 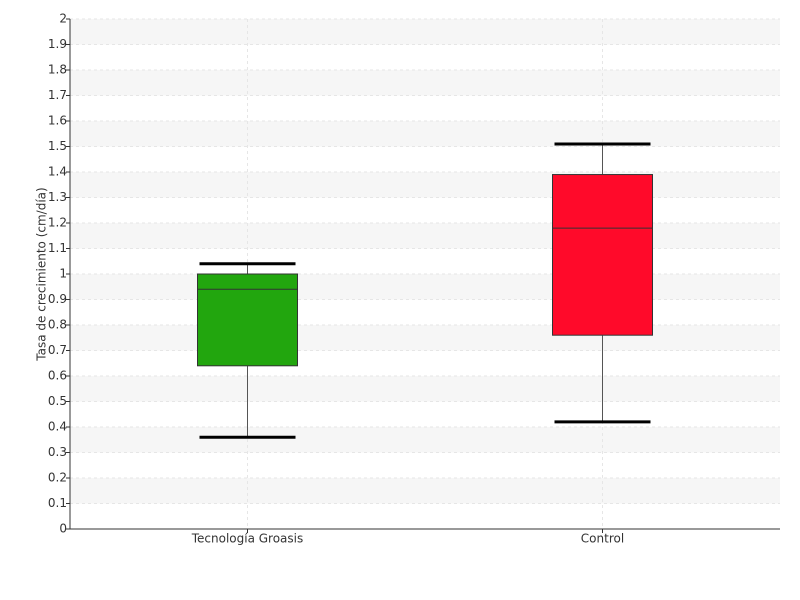 I want to click on y-tick-label: 0.5, so click(x=57, y=401).